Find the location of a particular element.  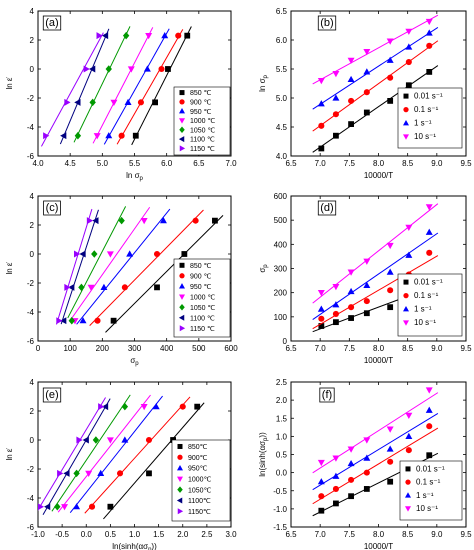

y-tick-label: 0.5 is located at coordinates (282, 455).